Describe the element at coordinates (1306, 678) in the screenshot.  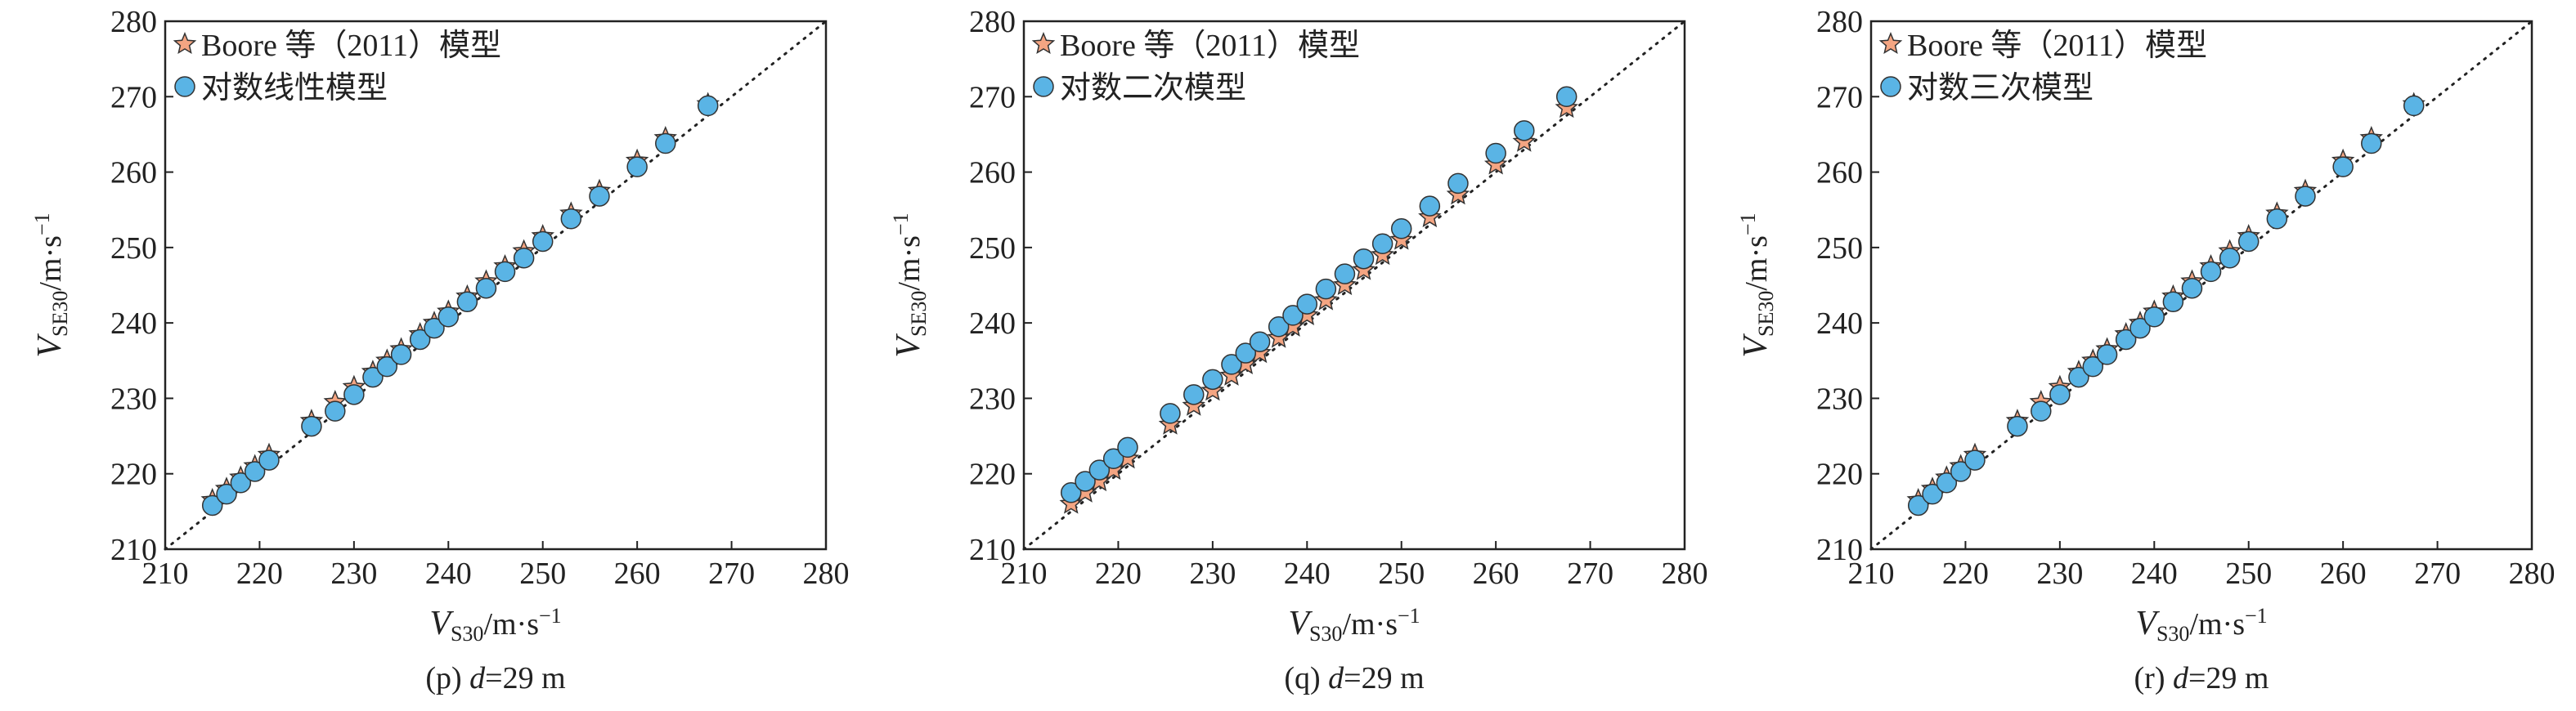
I see `caption-part: (q)` at that location.